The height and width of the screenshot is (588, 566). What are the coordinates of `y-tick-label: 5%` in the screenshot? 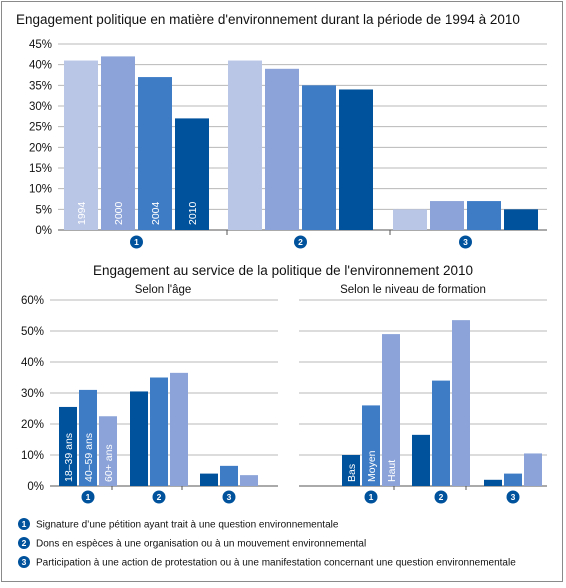 It's located at (43, 210).